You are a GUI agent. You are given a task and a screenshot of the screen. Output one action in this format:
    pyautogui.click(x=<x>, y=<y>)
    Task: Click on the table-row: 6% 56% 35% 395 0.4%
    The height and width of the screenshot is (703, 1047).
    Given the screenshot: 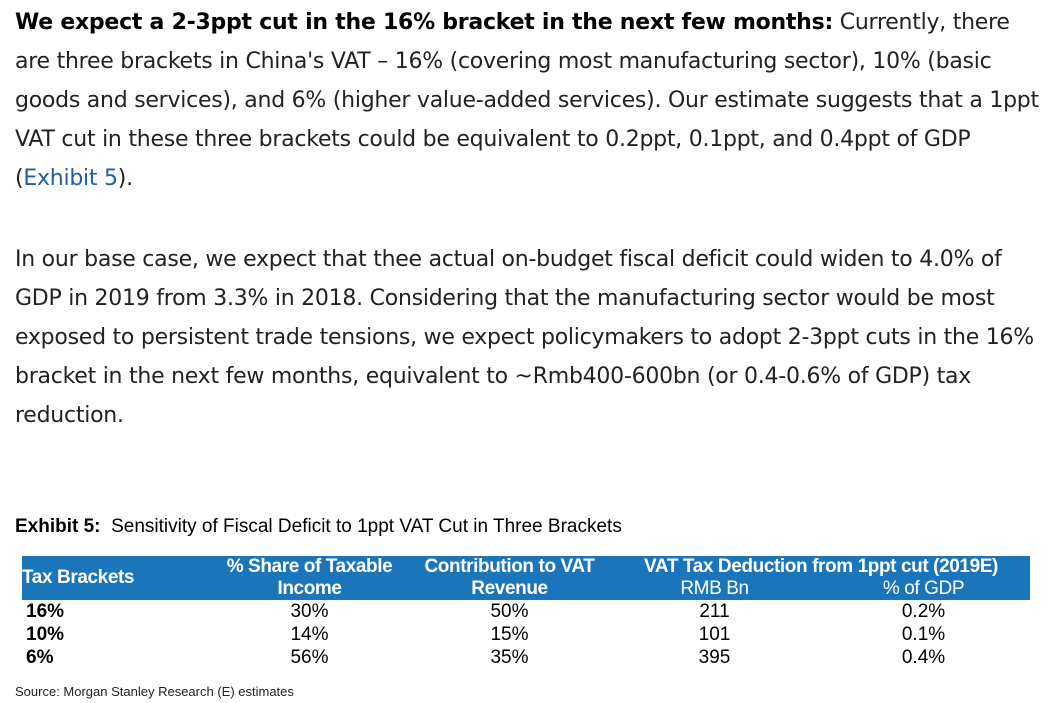 What is the action you would take?
    pyautogui.click(x=526, y=657)
    